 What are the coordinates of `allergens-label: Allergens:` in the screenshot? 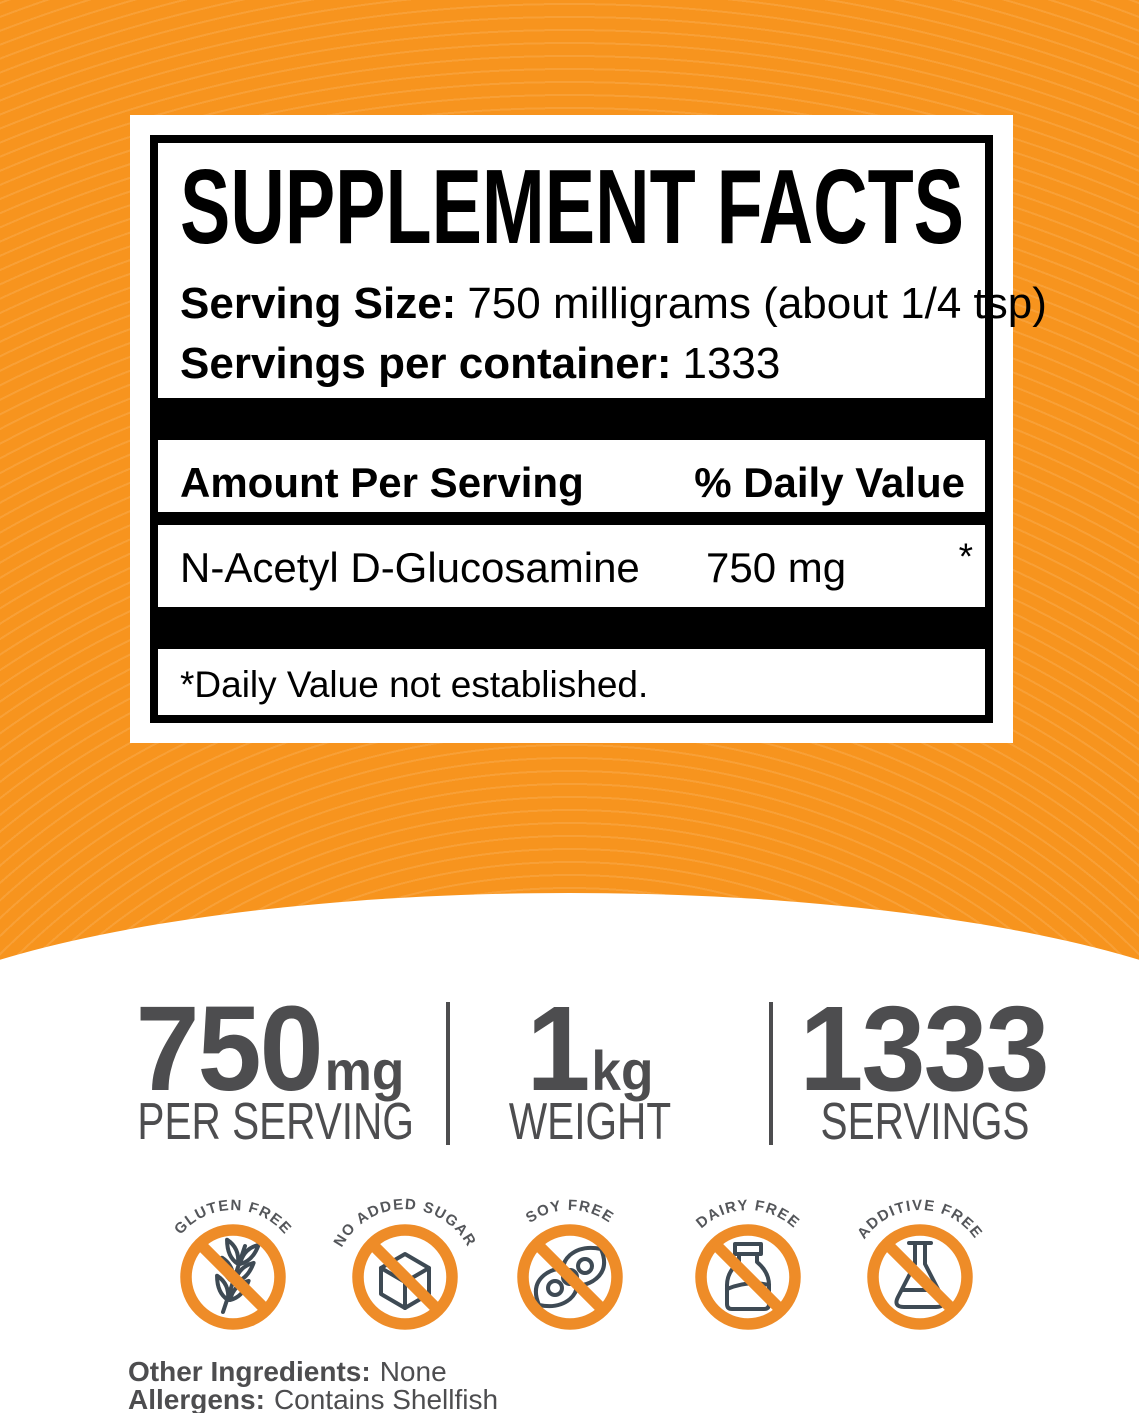 It's located at (196, 1398).